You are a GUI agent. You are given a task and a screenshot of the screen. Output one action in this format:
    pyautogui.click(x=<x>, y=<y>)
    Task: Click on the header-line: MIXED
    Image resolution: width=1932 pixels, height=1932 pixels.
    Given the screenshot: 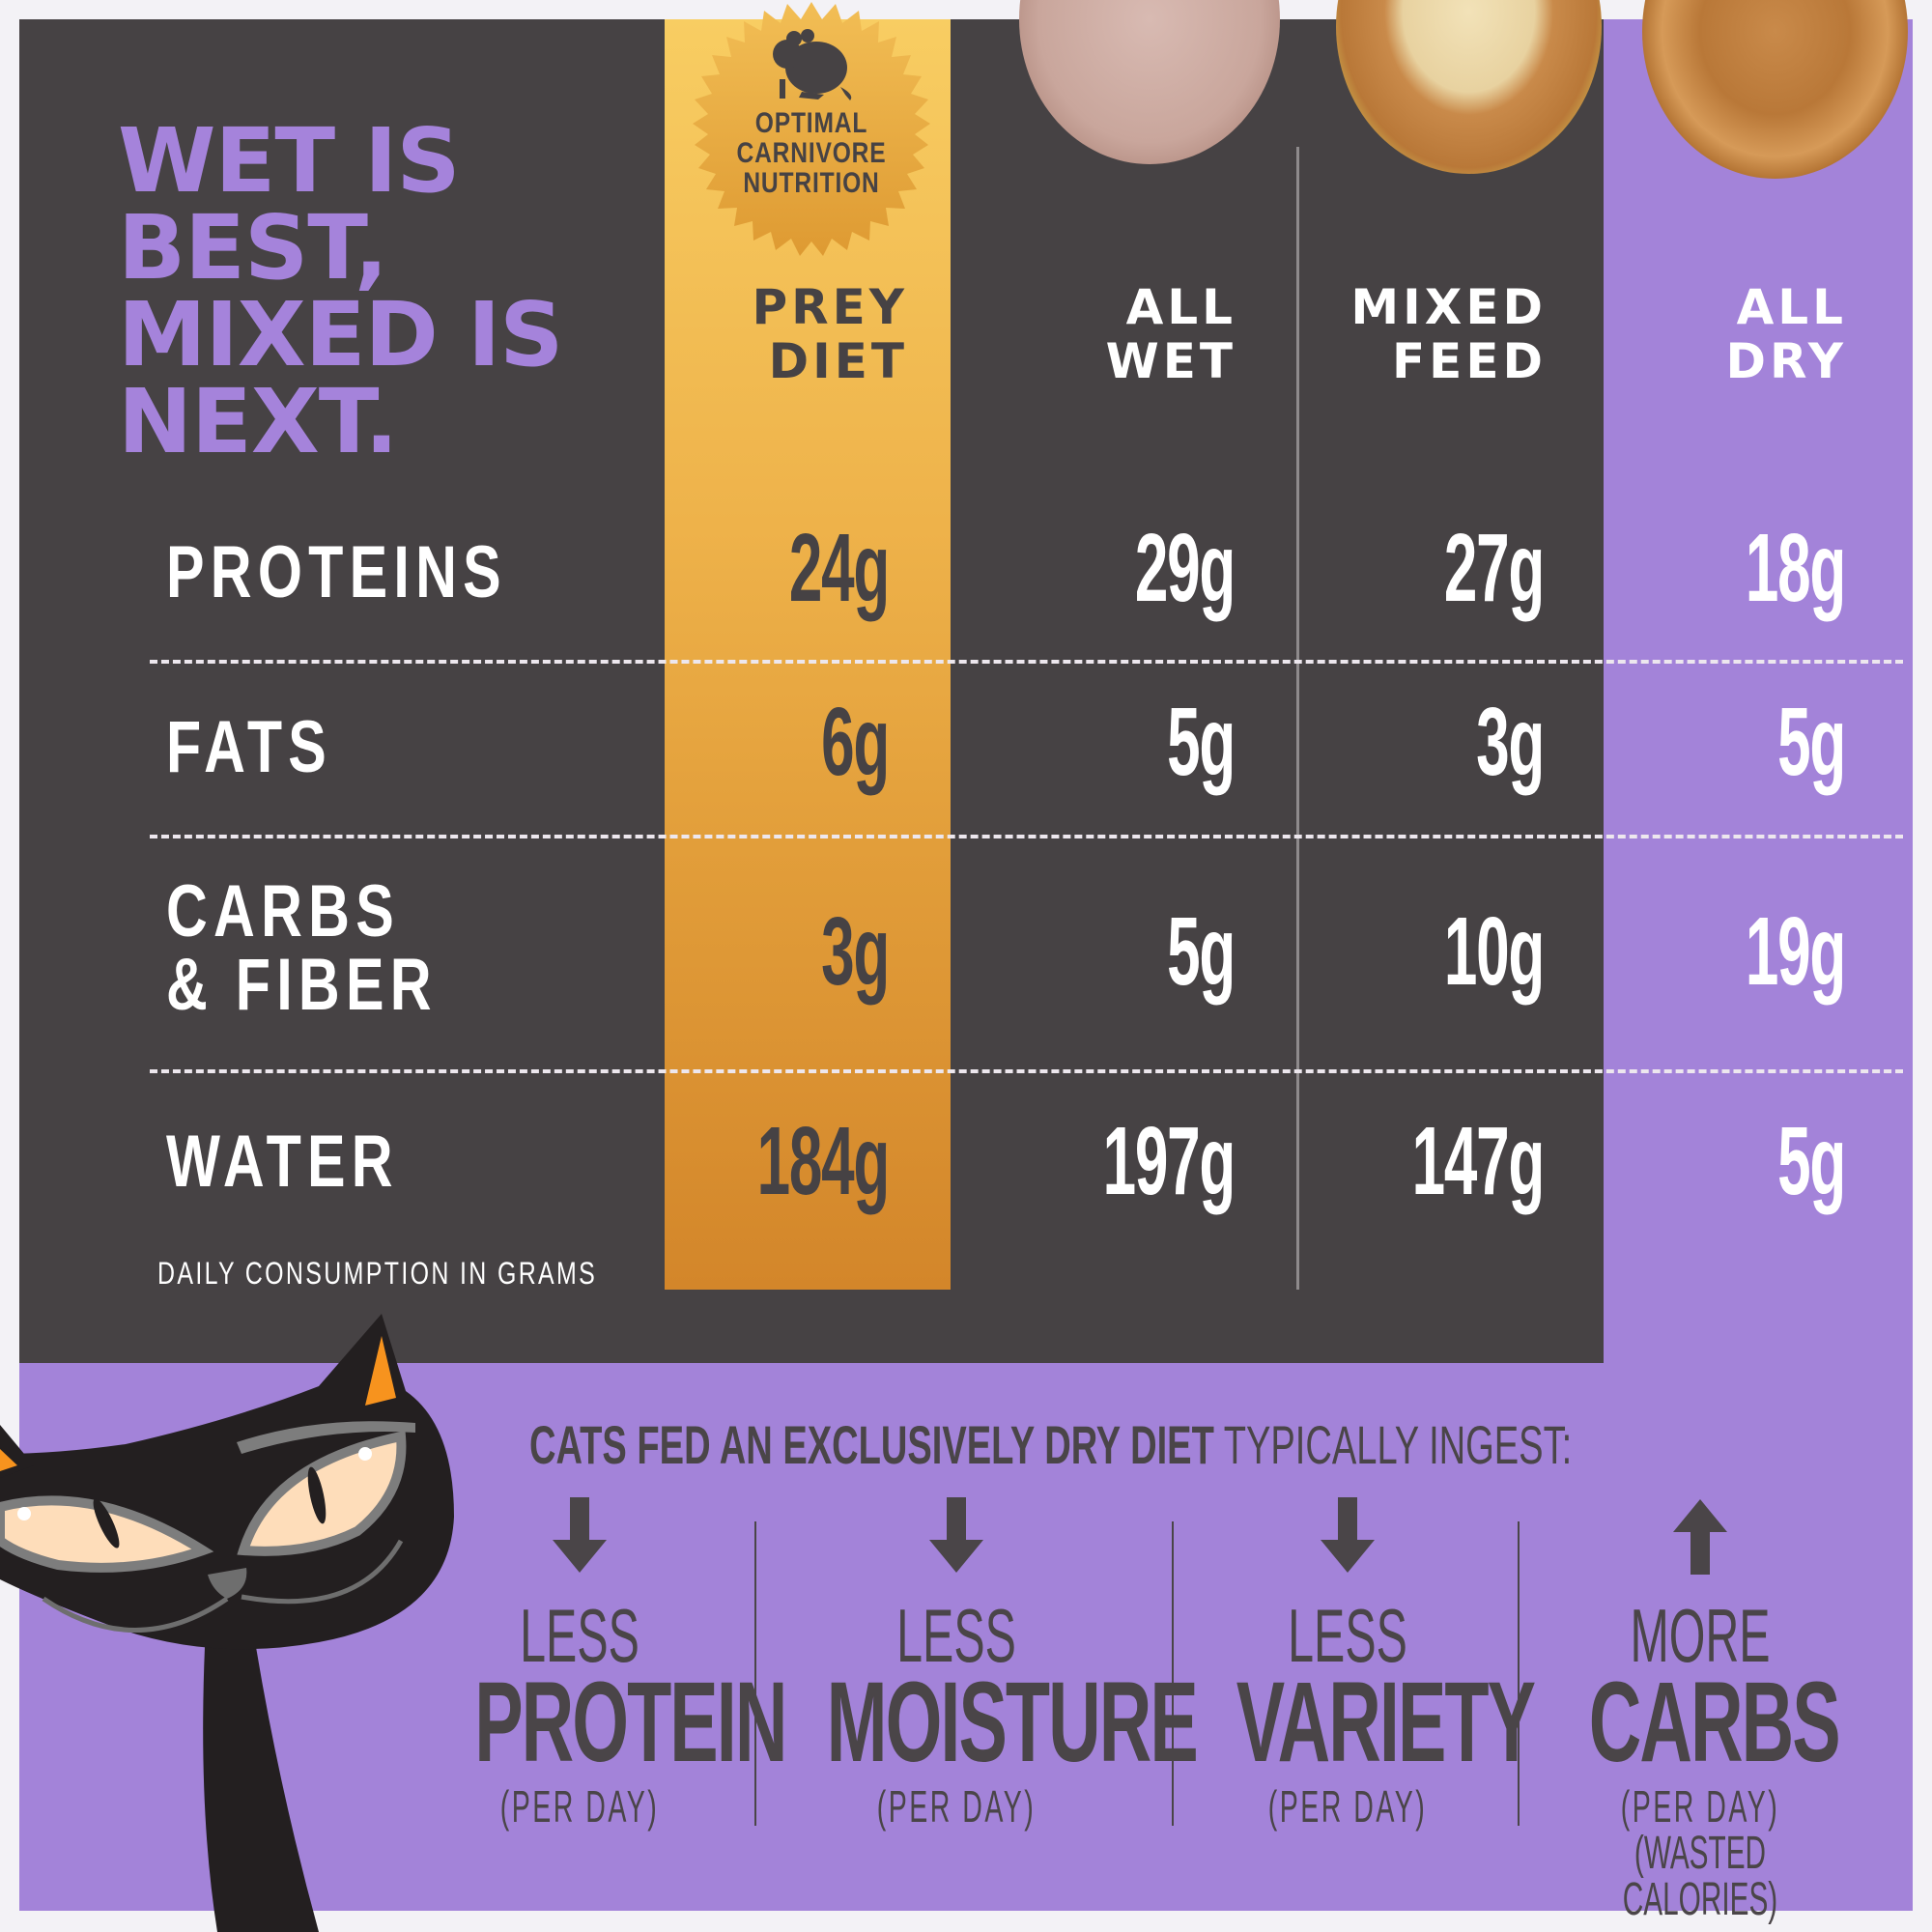 What is the action you would take?
    pyautogui.click(x=1448, y=307)
    